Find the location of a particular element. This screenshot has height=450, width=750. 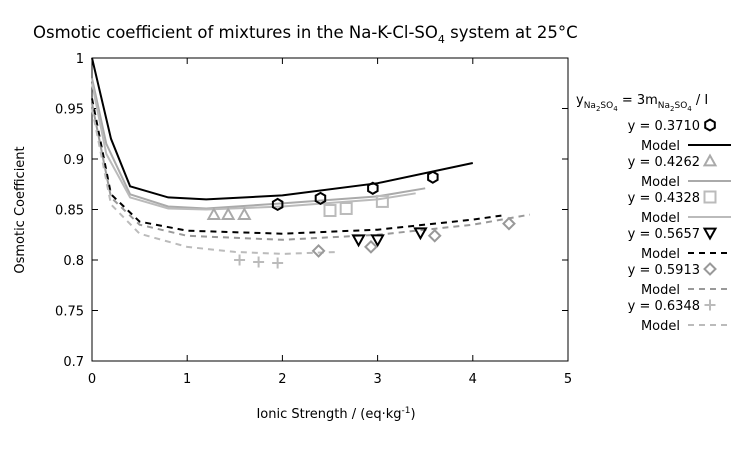

x-axis-title: Ionic Strength / (eq·kg-1) is located at coordinates (335, 414).